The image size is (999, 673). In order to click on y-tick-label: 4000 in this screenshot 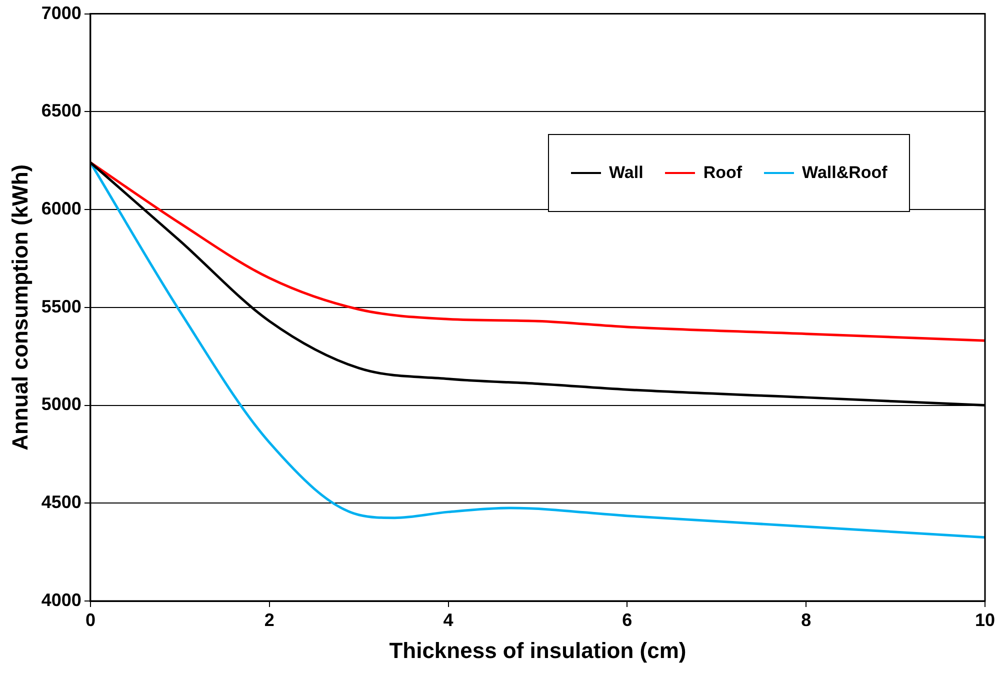, I will do `click(61, 600)`.